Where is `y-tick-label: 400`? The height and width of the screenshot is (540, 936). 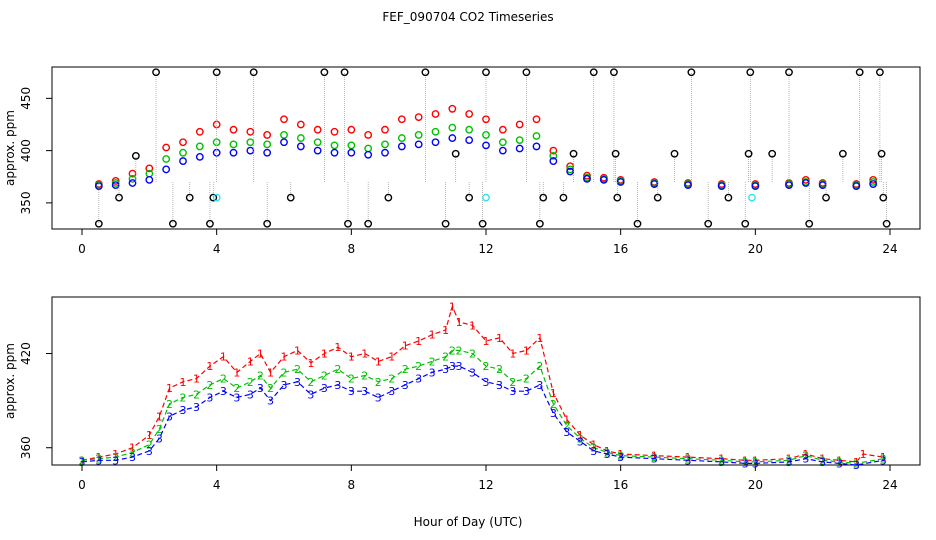
y-tick-label: 400 is located at coordinates (26, 150).